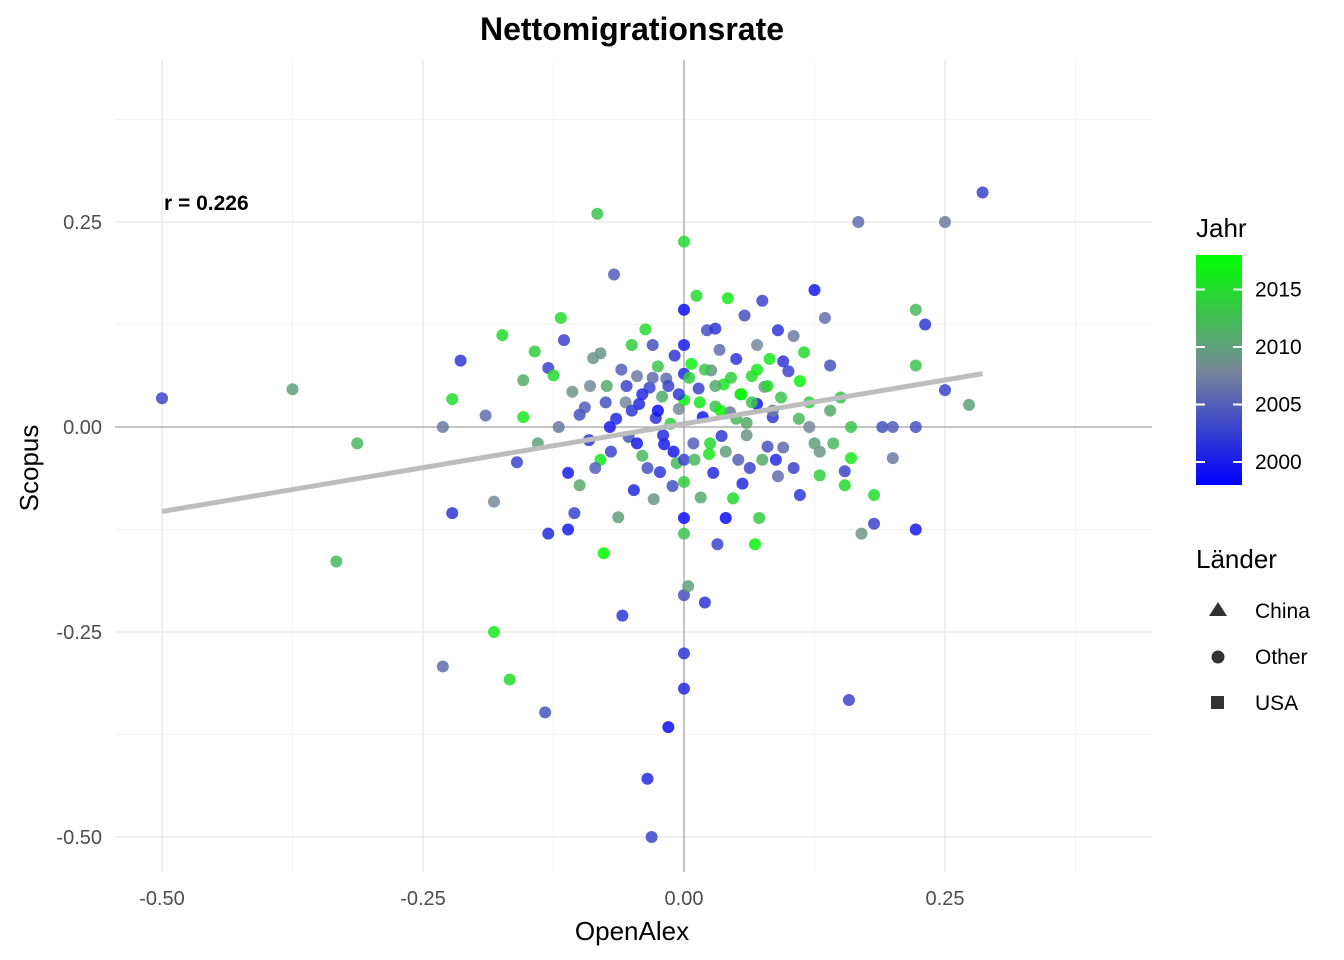 This screenshot has width=1344, height=960. Describe the element at coordinates (1278, 290) in the screenshot. I see `color-bar-label: 2015` at that location.